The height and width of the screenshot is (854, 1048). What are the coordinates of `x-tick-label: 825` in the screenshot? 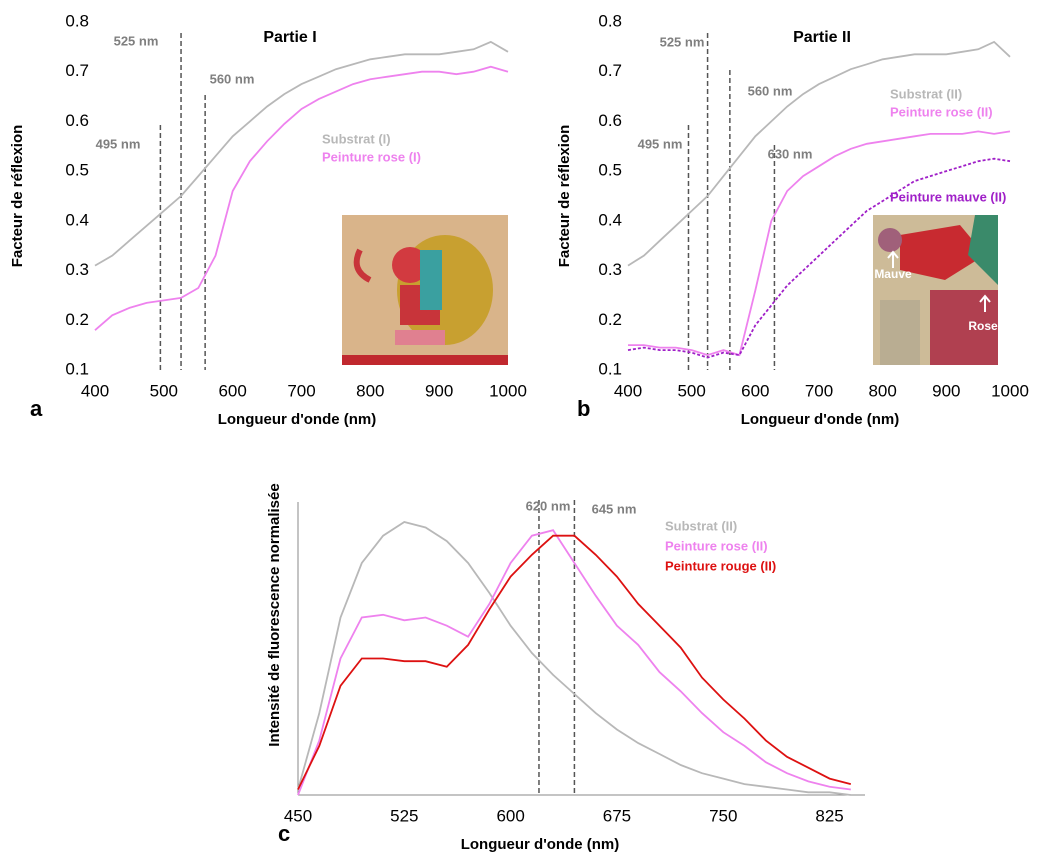 It's located at (829, 815).